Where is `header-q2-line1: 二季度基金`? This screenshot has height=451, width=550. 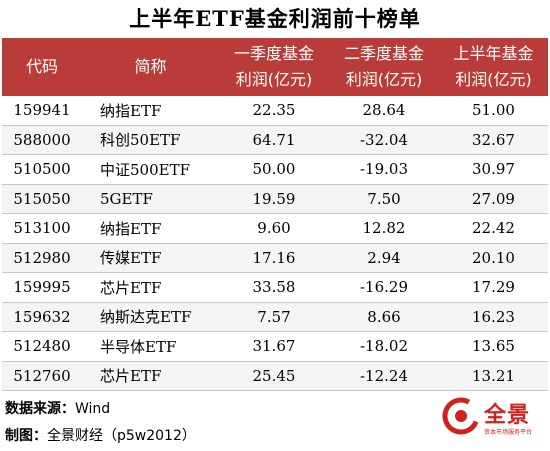
header-q2-line1: 二季度基金 is located at coordinates (383, 53).